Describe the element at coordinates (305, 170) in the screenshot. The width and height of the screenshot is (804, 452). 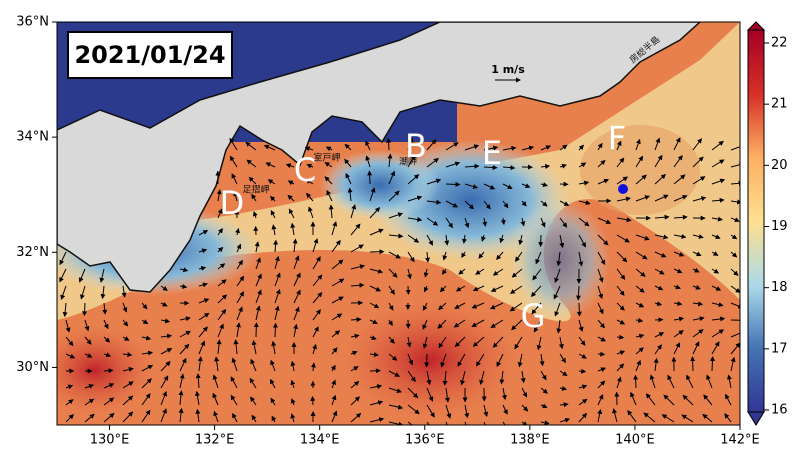
I see `region-label: C` at that location.